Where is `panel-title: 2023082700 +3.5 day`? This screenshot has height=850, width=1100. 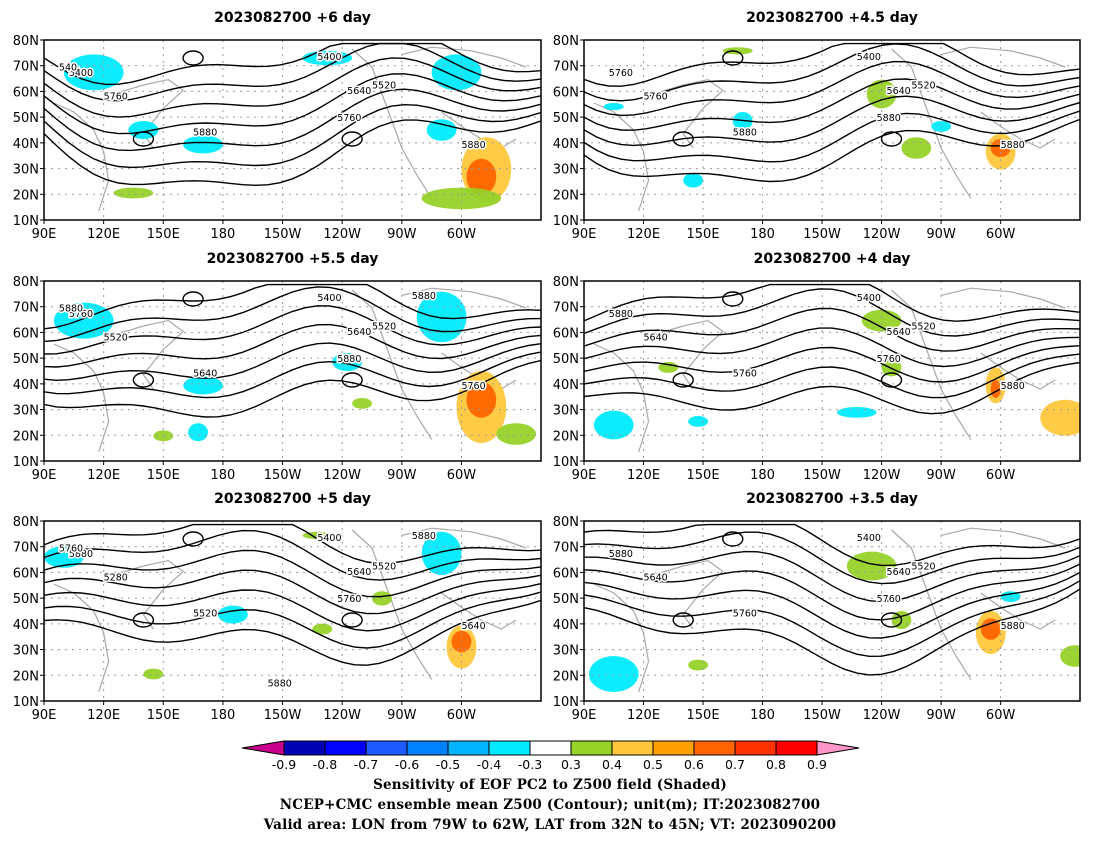
panel-title: 2023082700 +3.5 day is located at coordinates (832, 499).